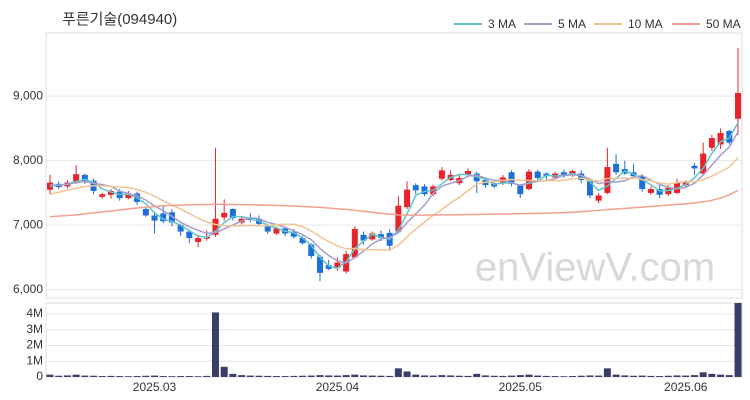 The image size is (750, 400). What do you see at coordinates (521, 387) in the screenshot?
I see `x-tick-label: 2025.05` at bounding box center [521, 387].